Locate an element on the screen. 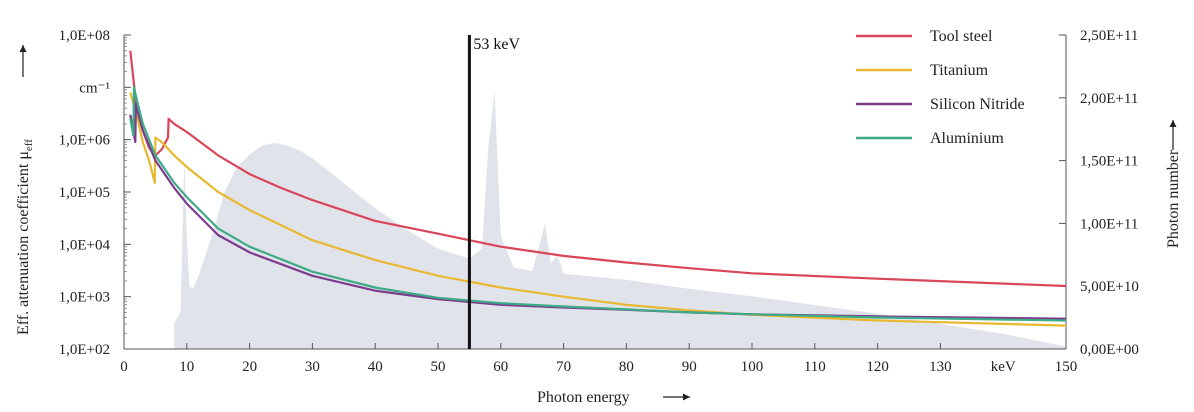 The width and height of the screenshot is (1194, 412). legend-label: Silicon Nitride is located at coordinates (977, 104).